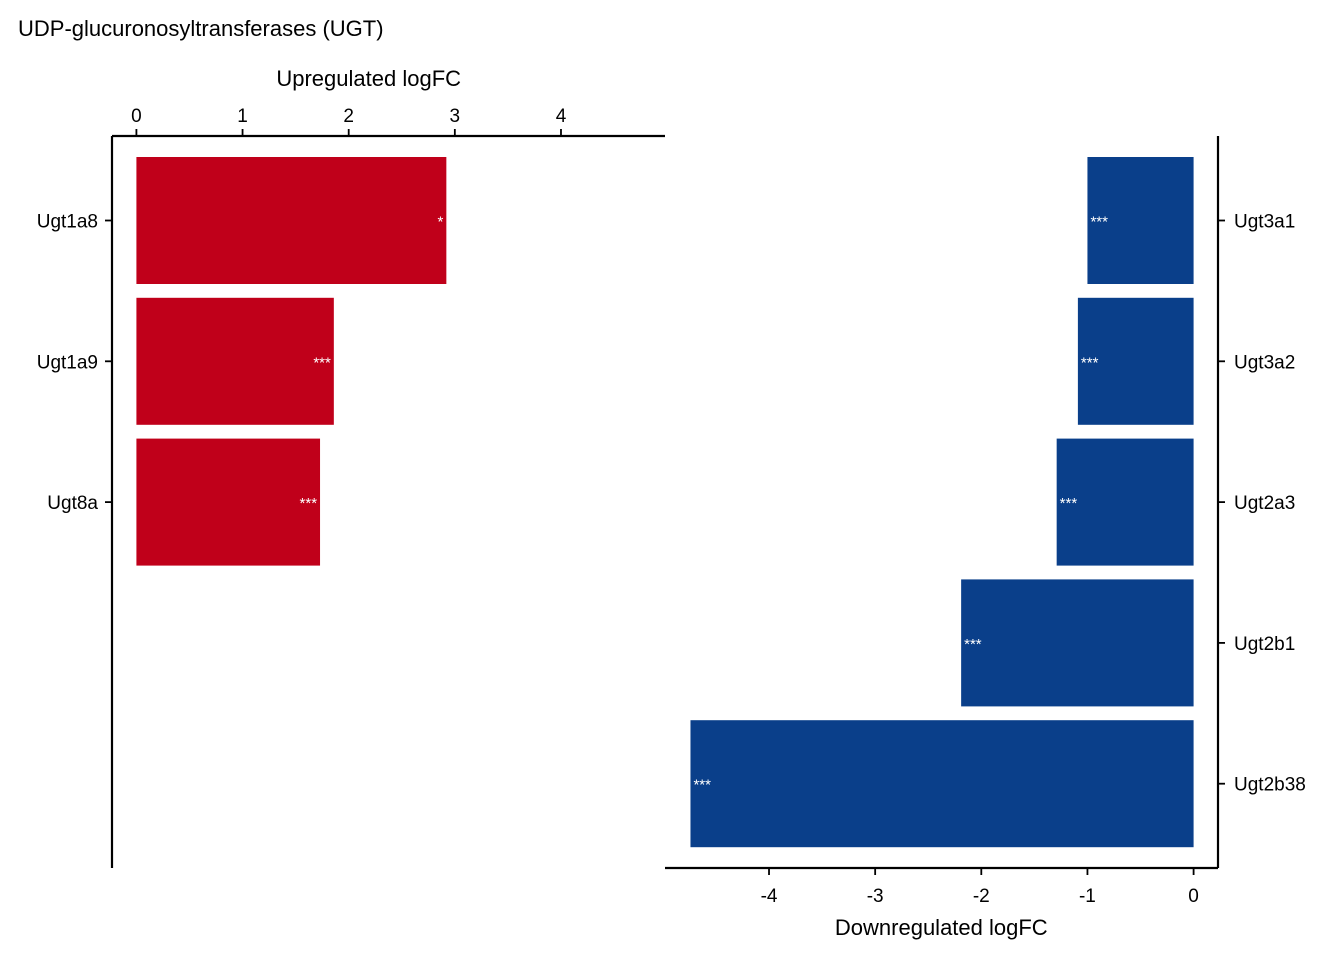 The image size is (1344, 960). Describe the element at coordinates (1264, 644) in the screenshot. I see `down-y-tick-label: Ugt2b1` at that location.